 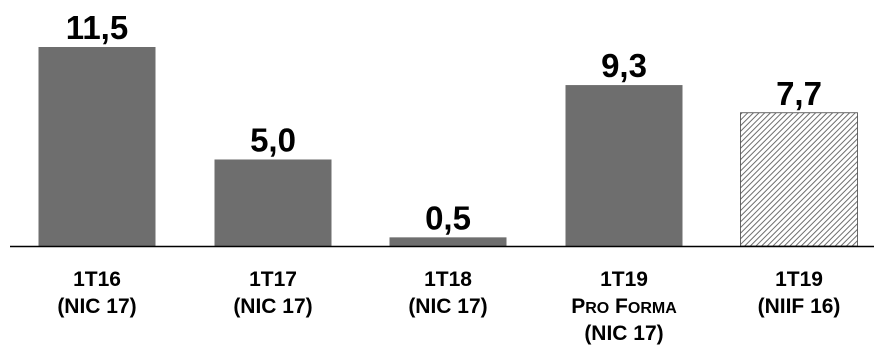 I want to click on data-label-5: 7,7, so click(x=799, y=93).